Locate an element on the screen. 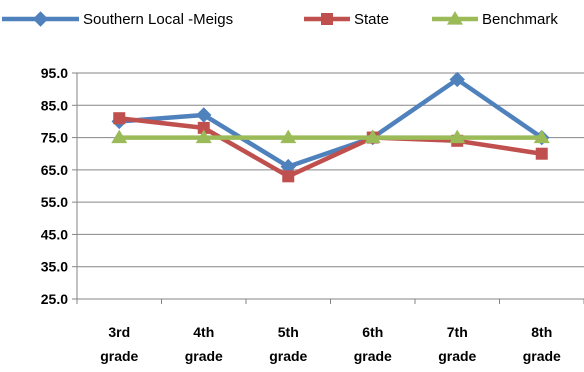 The width and height of the screenshot is (584, 372). x-tick-label: 6th grade is located at coordinates (373, 344).